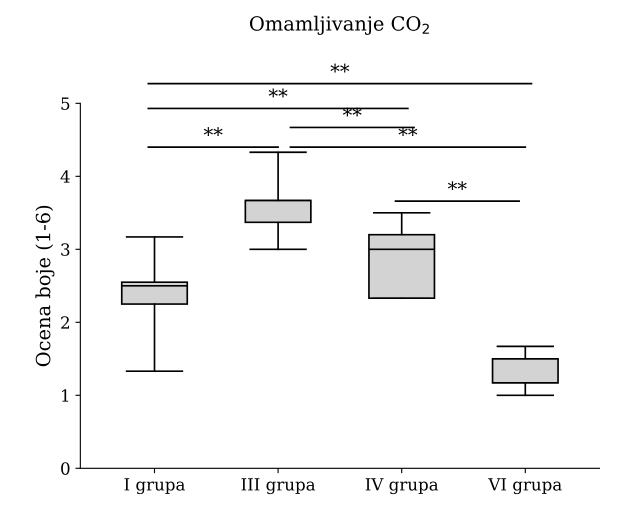 This screenshot has height=509, width=618. I want to click on chart-title: Omamljivanje CO$_{2}$, so click(339, 25).